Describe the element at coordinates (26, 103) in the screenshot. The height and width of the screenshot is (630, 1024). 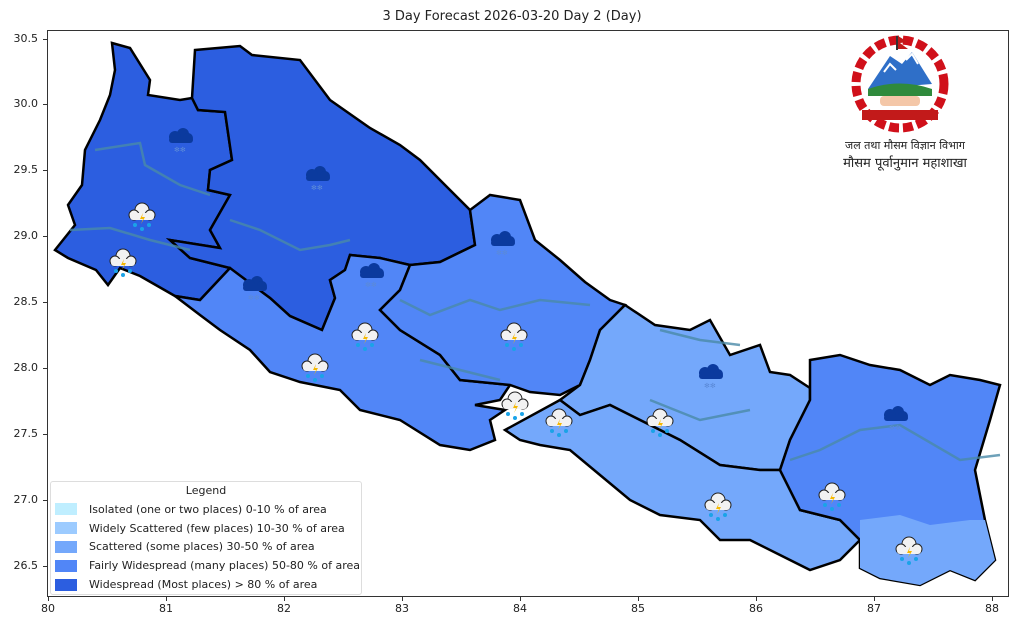
I see `y-tick-label: 30.0` at that location.